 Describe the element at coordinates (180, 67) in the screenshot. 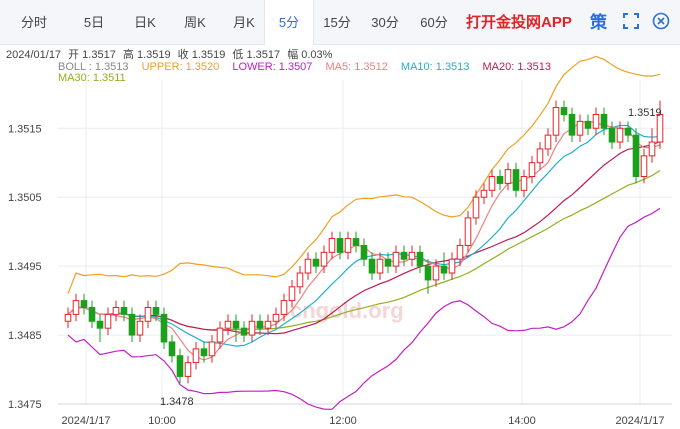

I see `legend-upper: UPPER: 1.3520` at that location.